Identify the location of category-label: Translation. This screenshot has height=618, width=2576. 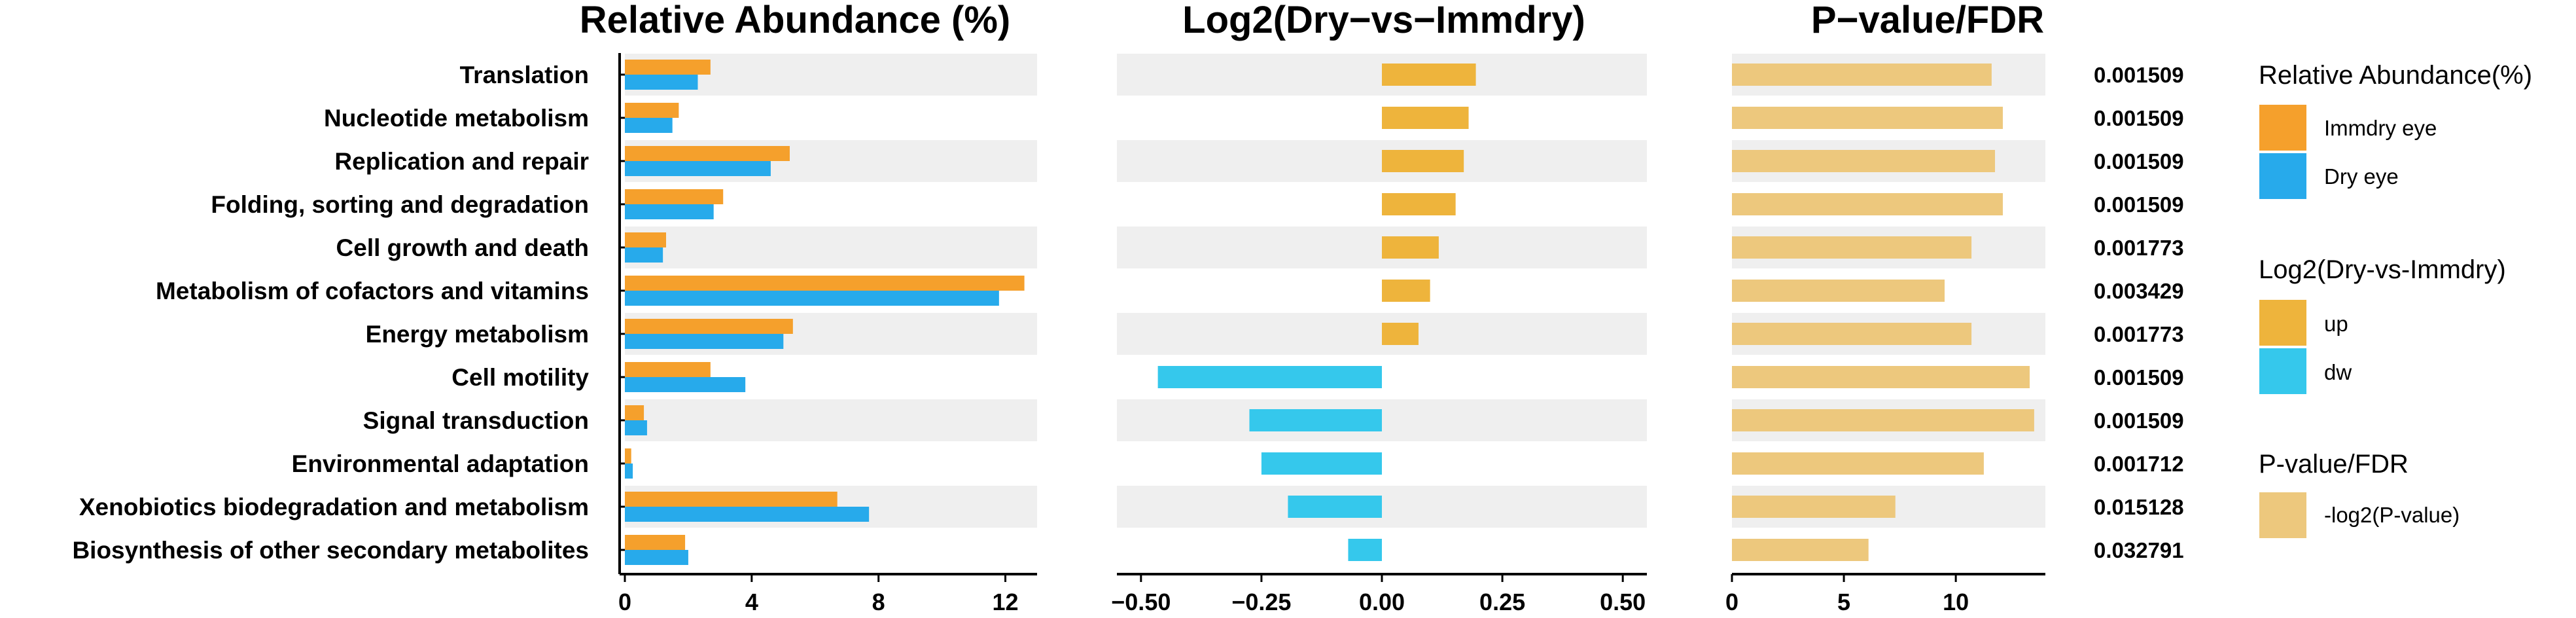
(524, 75).